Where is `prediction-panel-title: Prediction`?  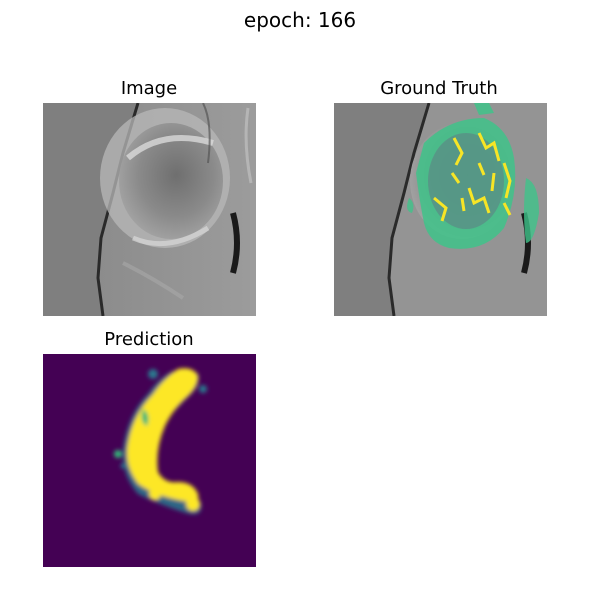
prediction-panel-title: Prediction is located at coordinates (149, 339).